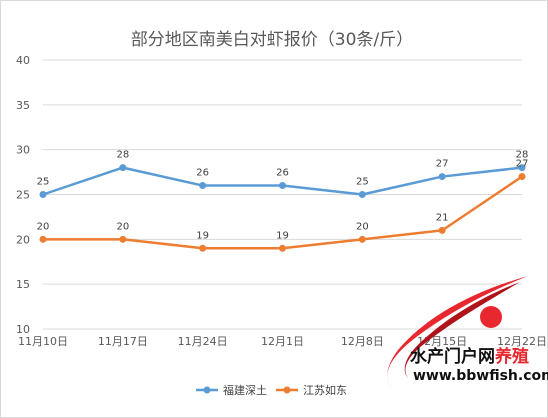  I want to click on x-tick-label: 12月22日, so click(522, 341).